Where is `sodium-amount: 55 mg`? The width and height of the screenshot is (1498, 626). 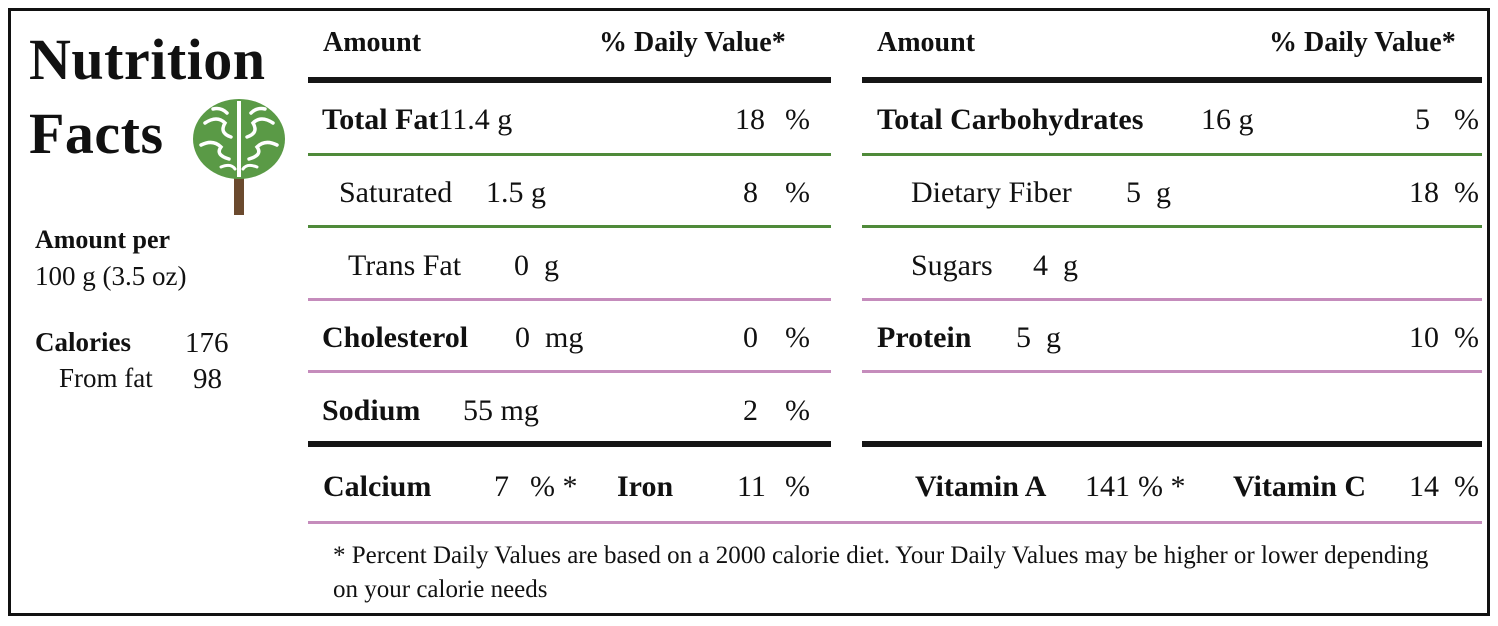 sodium-amount: 55 mg is located at coordinates (501, 410).